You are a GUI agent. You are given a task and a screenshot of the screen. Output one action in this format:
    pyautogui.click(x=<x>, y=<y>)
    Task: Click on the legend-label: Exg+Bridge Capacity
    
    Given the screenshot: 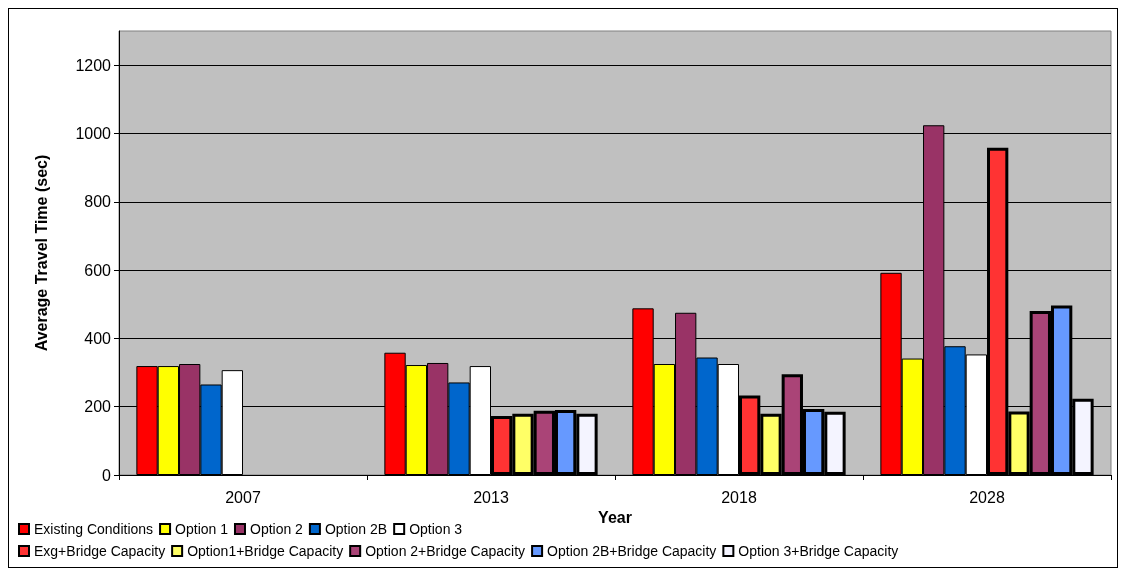 What is the action you would take?
    pyautogui.click(x=100, y=551)
    